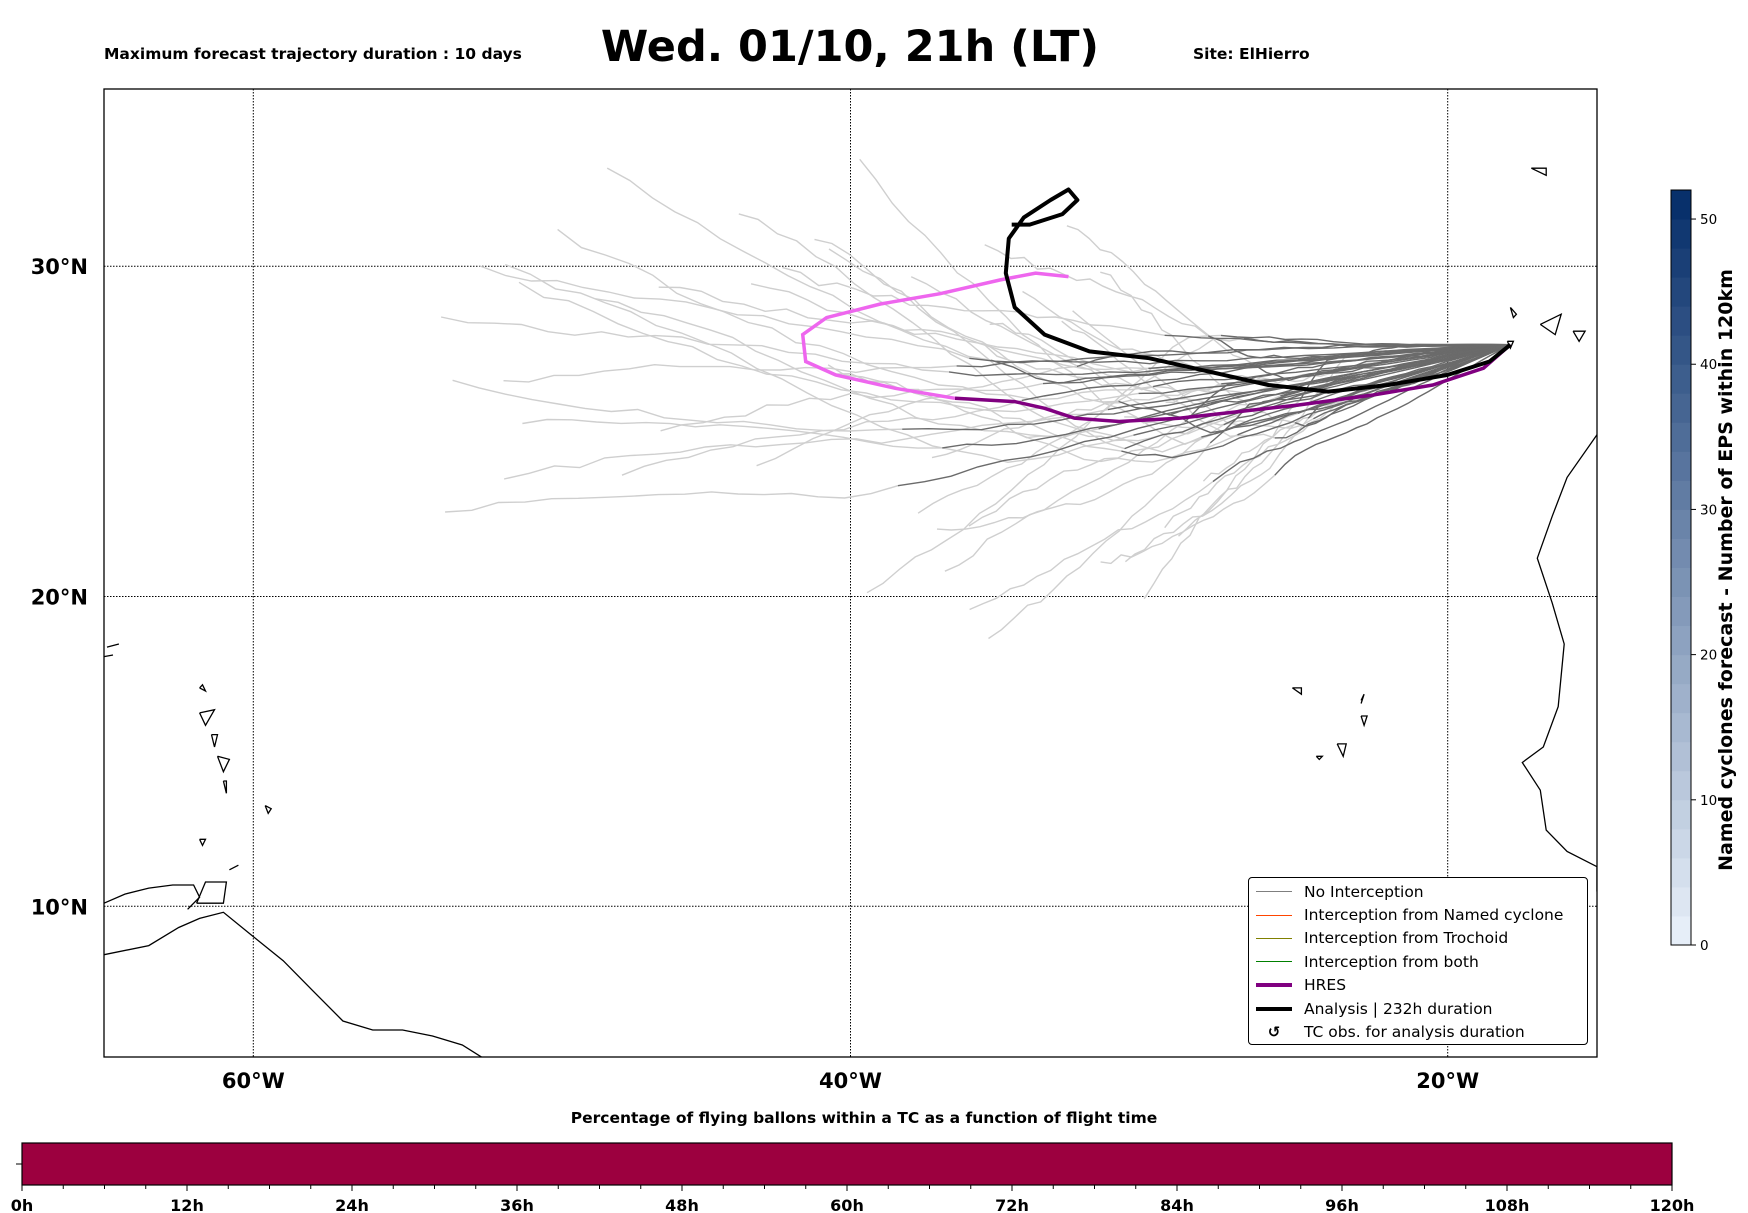  What do you see at coordinates (1418, 985) in the screenshot?
I see `legend-item-hres: HRES` at bounding box center [1418, 985].